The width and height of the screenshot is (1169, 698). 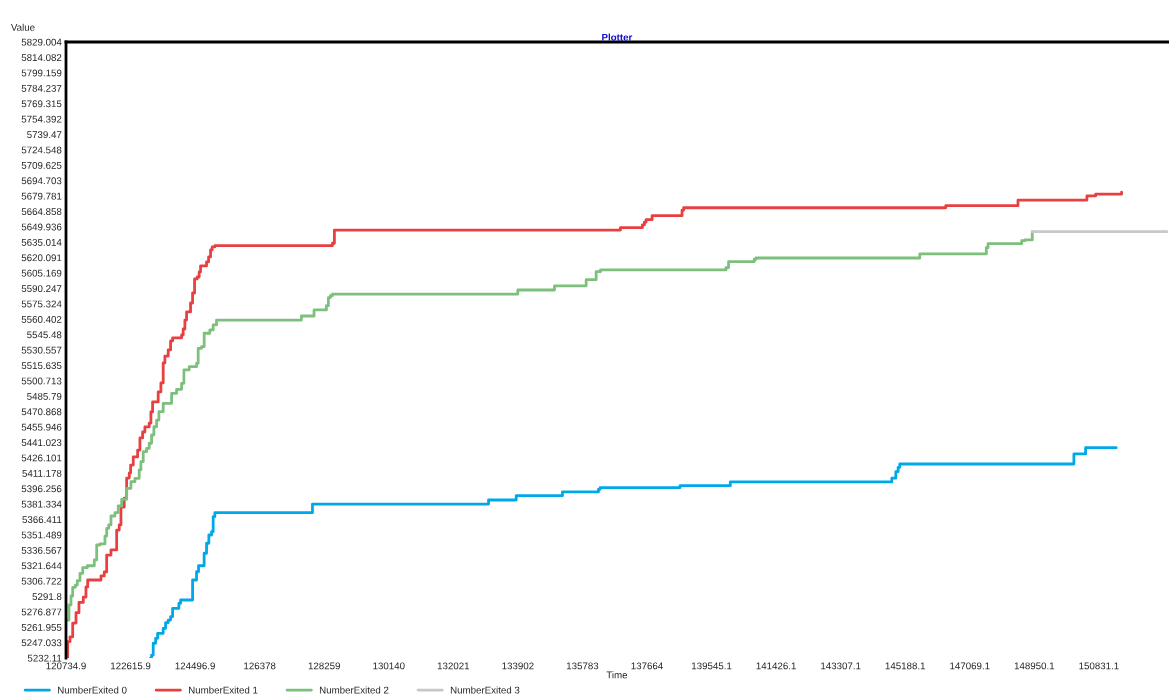 What do you see at coordinates (41, 643) in the screenshot?
I see `y-tick-label: 5247.033` at bounding box center [41, 643].